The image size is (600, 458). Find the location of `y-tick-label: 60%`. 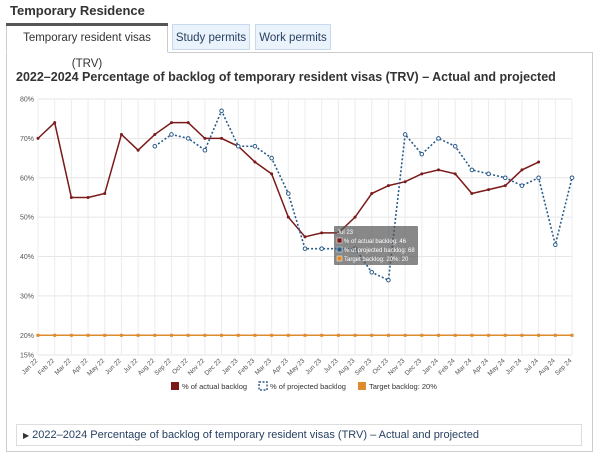

y-tick-label: 60% is located at coordinates (27, 178).